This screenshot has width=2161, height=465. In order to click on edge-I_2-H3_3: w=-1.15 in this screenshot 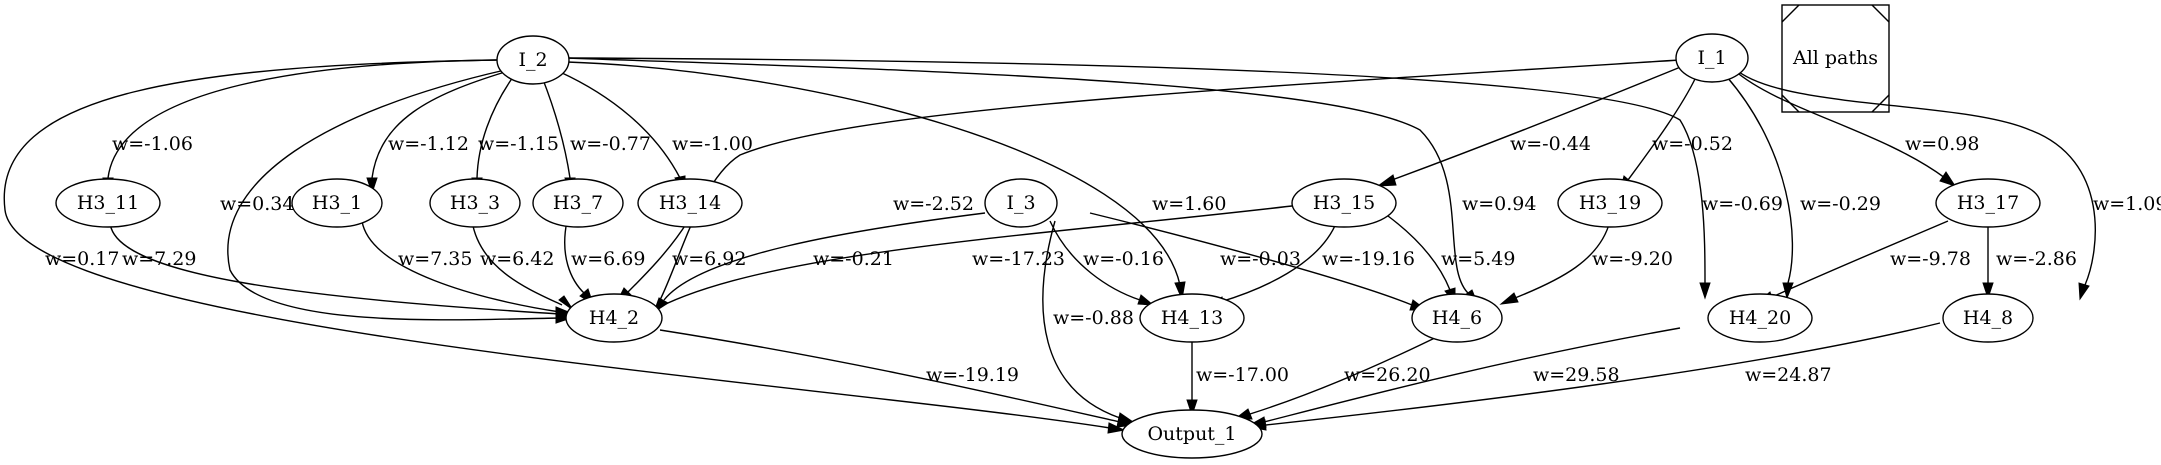, I will do `click(515, 135)`.